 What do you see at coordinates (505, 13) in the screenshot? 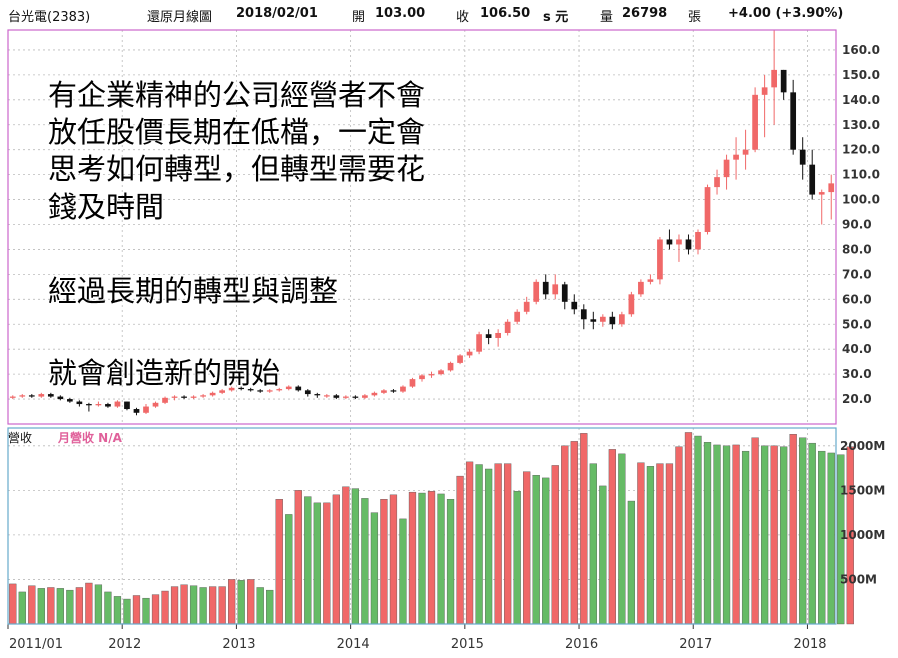
I see `close-value: 106.50` at bounding box center [505, 13].